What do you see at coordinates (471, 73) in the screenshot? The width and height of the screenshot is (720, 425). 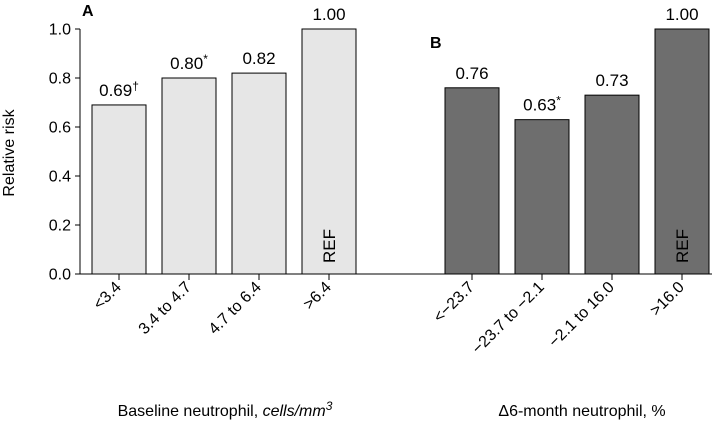 I see `data-label: 0.76` at bounding box center [471, 73].